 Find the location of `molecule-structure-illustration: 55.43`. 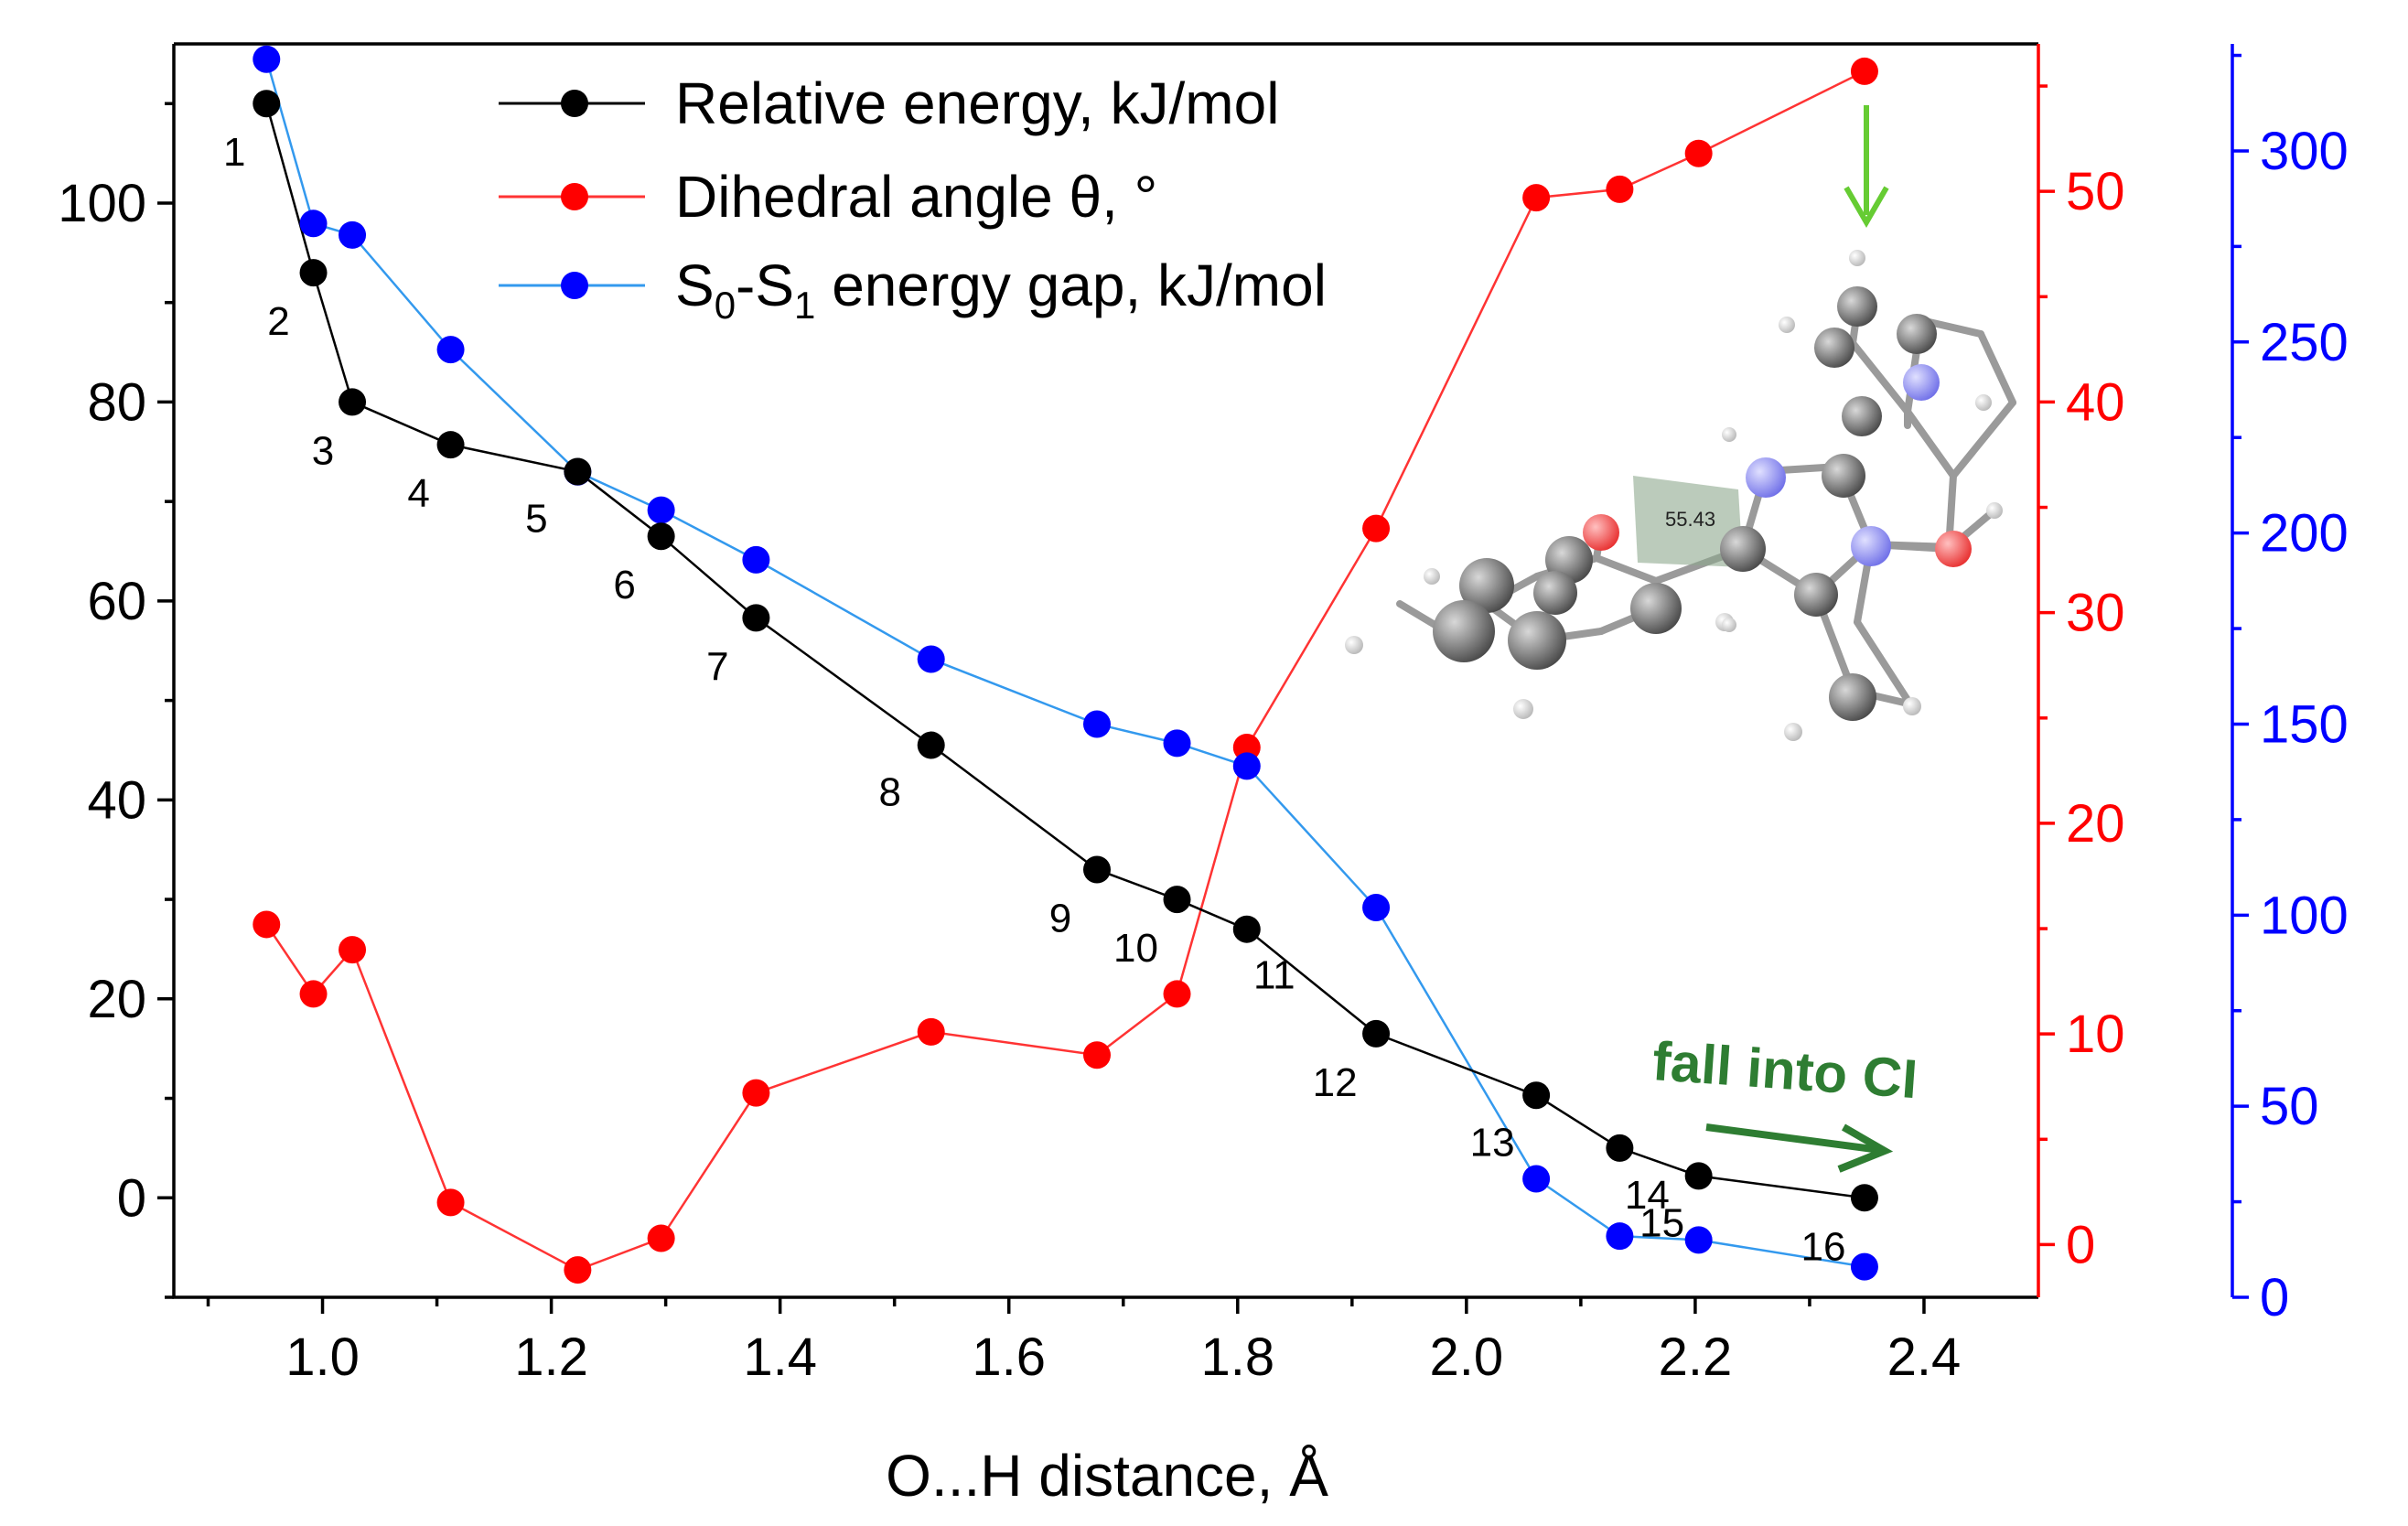

molecule-structure-illustration: 55.43 is located at coordinates (1680, 495).